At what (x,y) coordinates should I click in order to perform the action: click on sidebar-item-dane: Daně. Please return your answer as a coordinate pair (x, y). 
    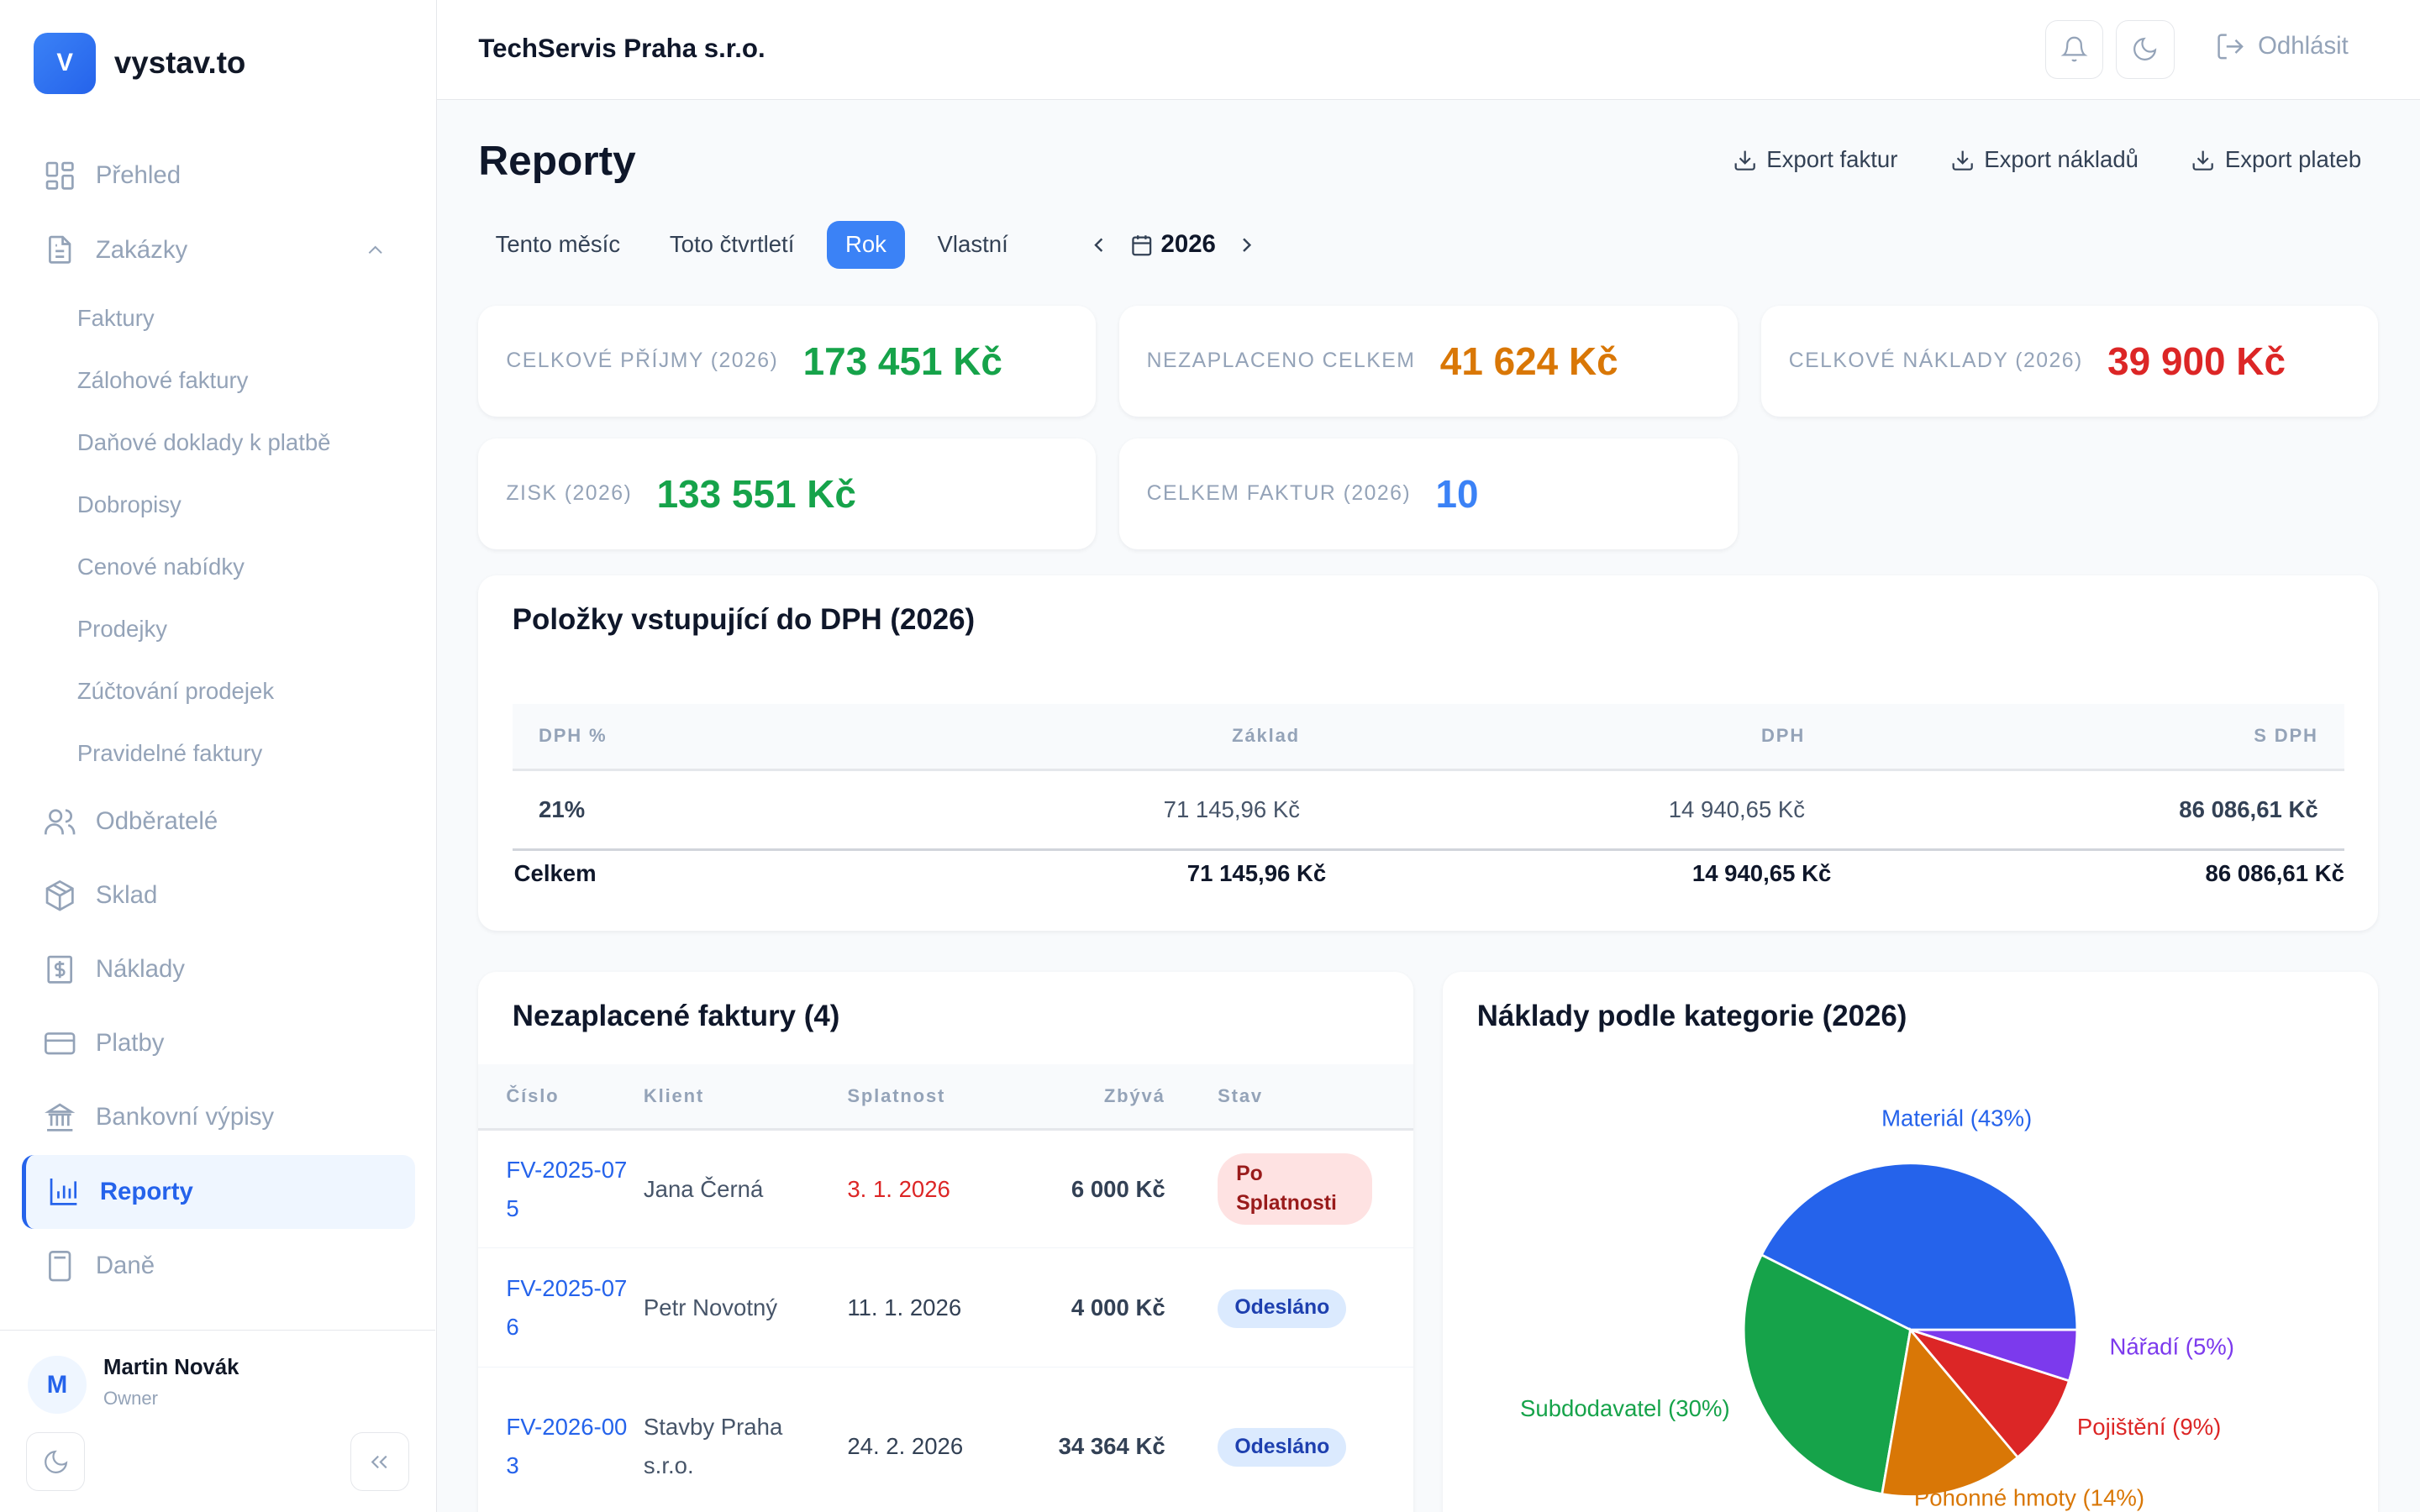
    Looking at the image, I should click on (218, 1266).